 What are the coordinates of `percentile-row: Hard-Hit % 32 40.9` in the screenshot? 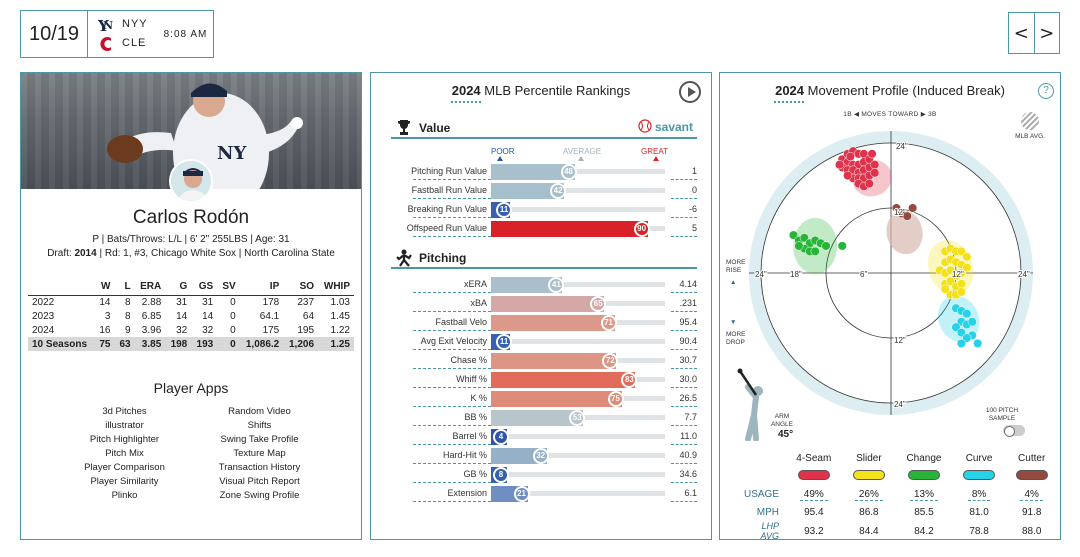 It's located at (541, 456).